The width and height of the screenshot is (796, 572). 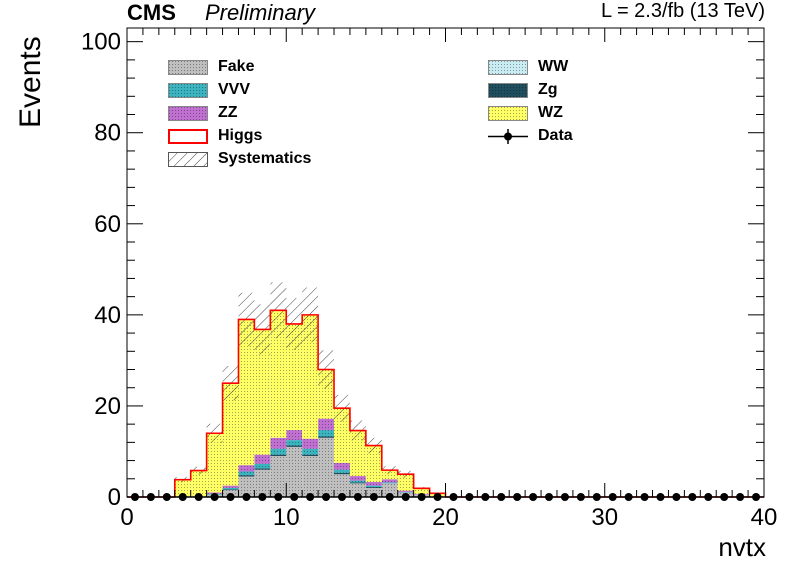 What do you see at coordinates (215, 136) in the screenshot?
I see `legend-item-higgs: Higgs` at bounding box center [215, 136].